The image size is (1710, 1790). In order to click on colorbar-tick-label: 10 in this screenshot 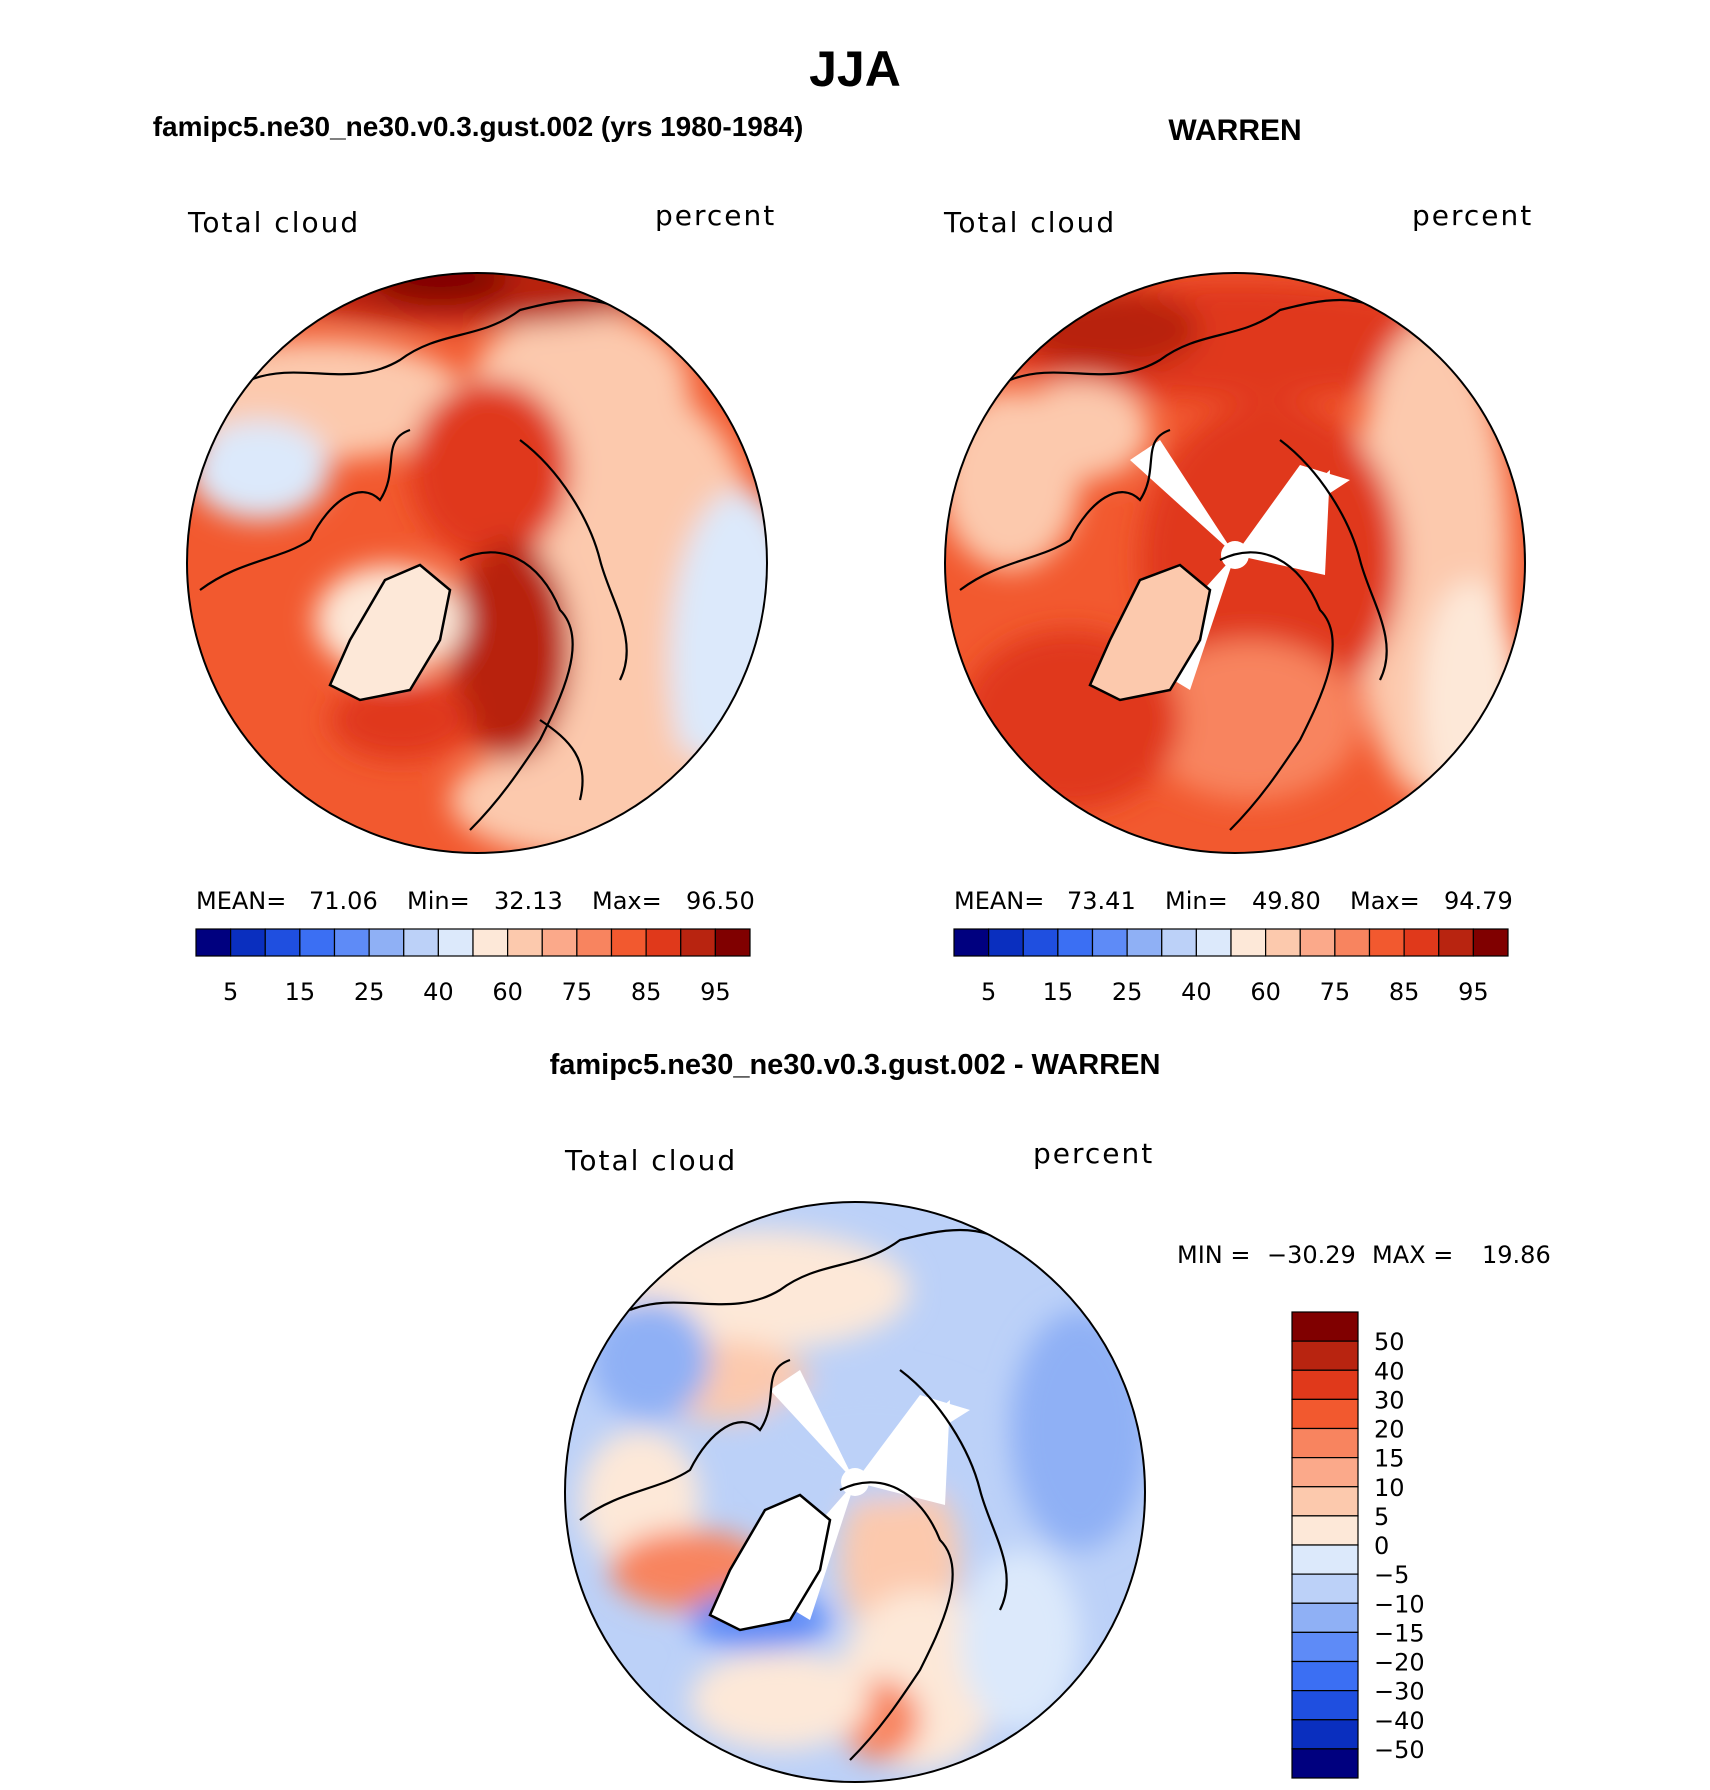, I will do `click(1389, 1488)`.